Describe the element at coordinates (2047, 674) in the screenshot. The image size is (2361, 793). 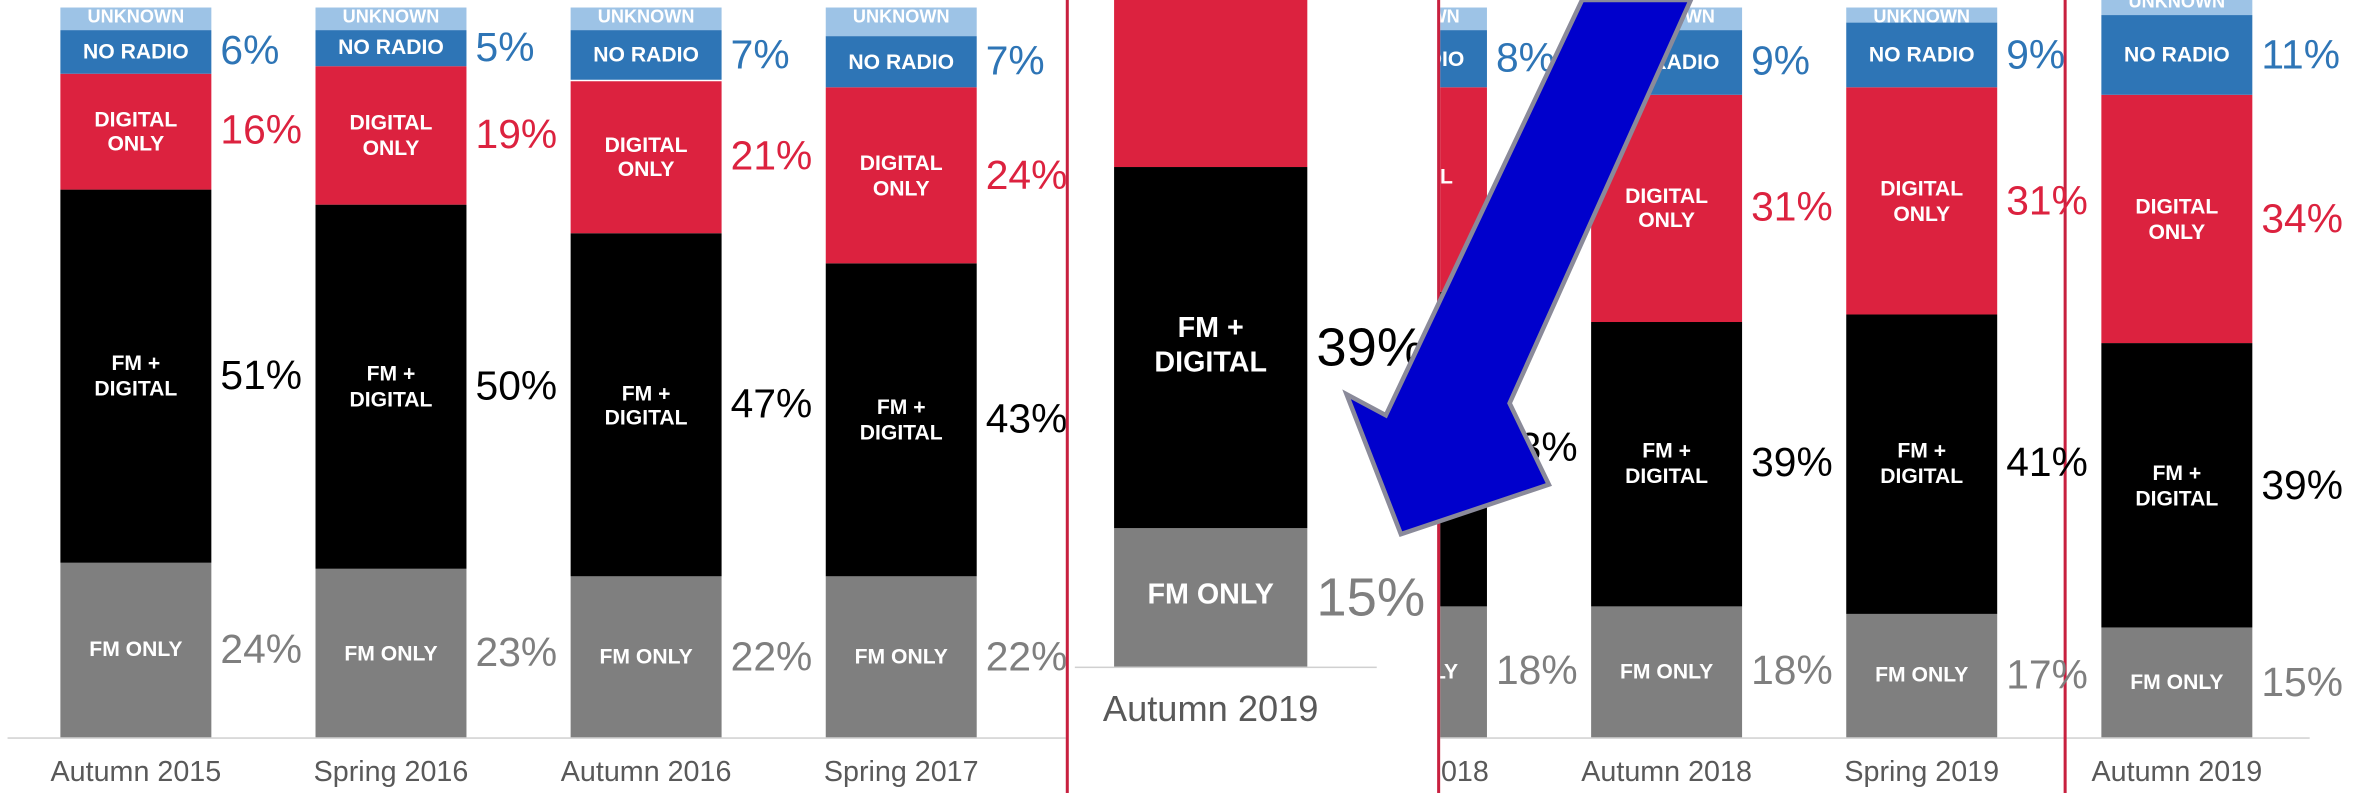
I see `value-label: 17%` at that location.